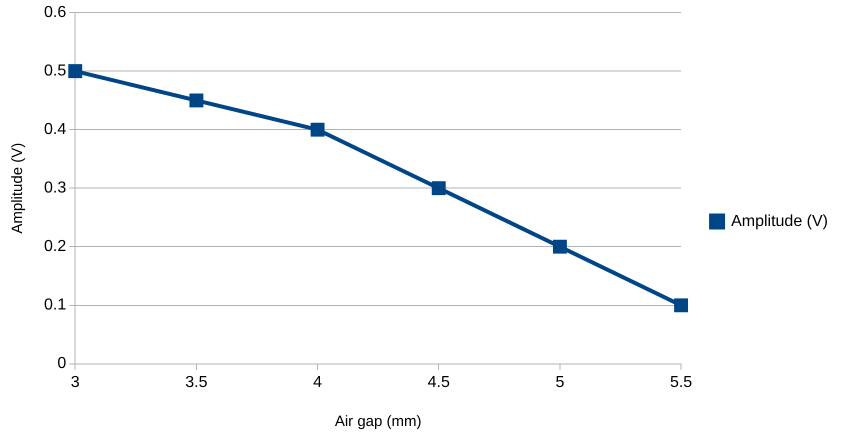 The width and height of the screenshot is (852, 441). I want to click on y-axis-title: Amplitude (V), so click(17, 188).